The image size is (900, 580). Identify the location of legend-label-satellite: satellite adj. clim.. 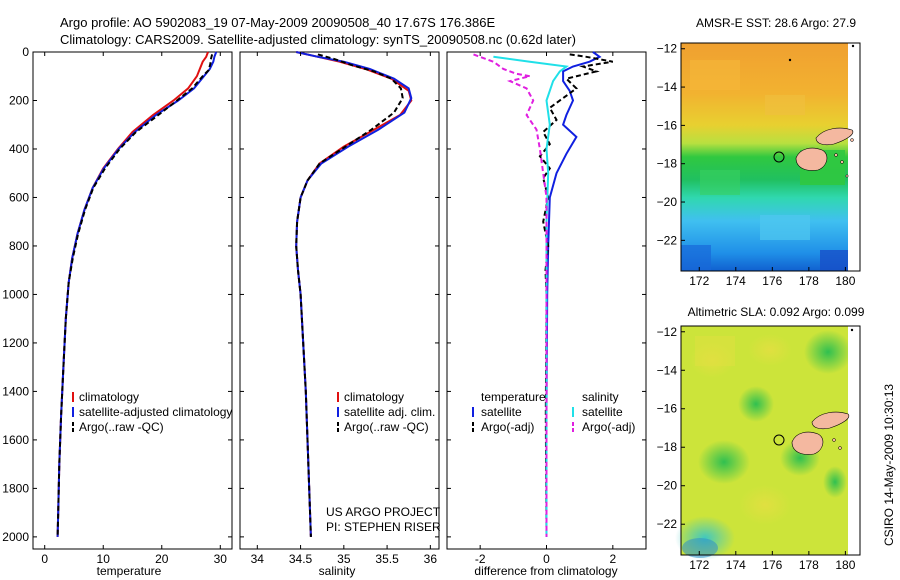
(389, 412).